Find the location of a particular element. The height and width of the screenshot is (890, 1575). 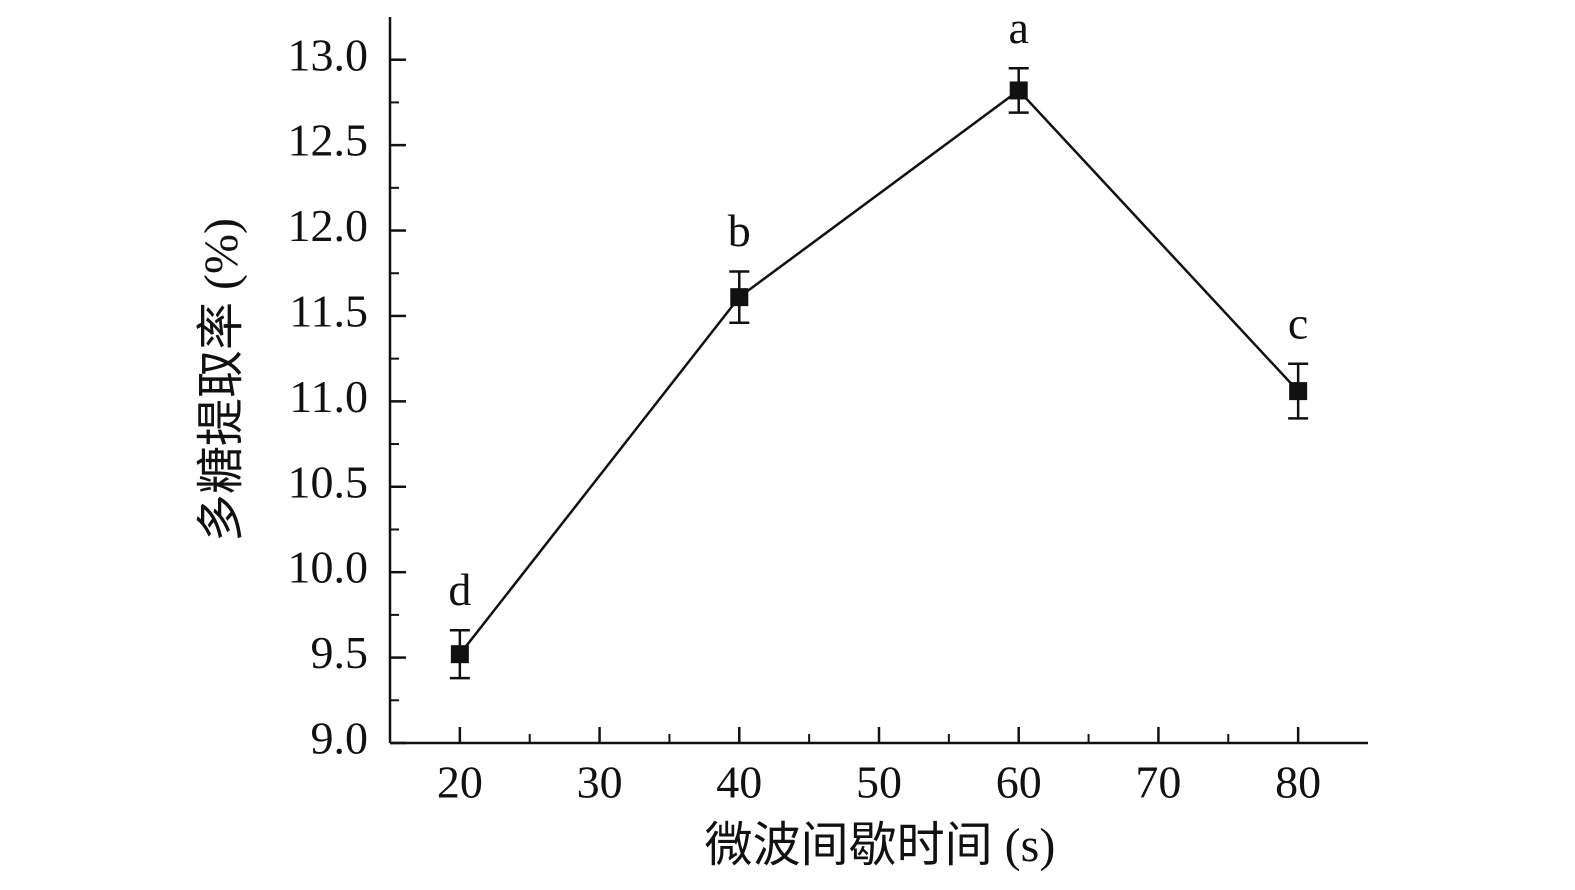

annotation: c is located at coordinates (1298, 322).